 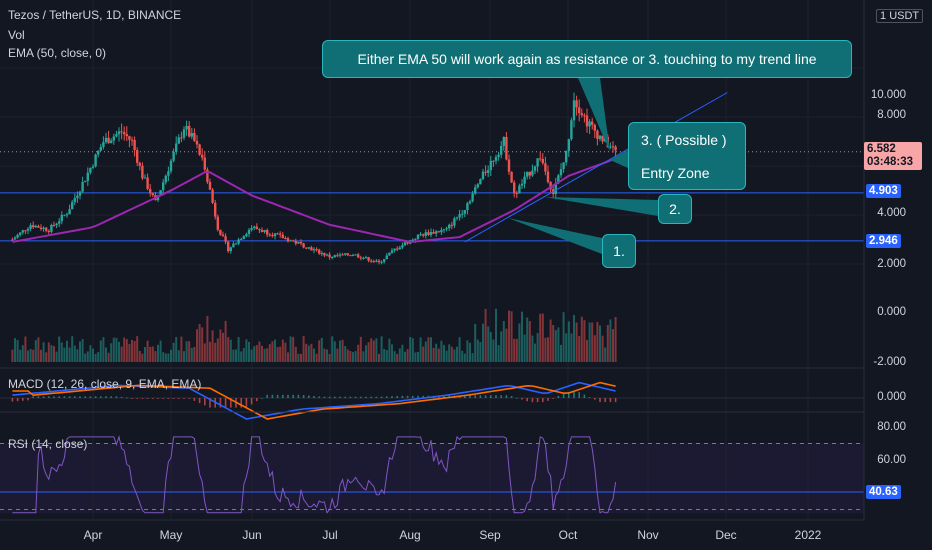 I want to click on rsi-line, so click(x=314, y=474).